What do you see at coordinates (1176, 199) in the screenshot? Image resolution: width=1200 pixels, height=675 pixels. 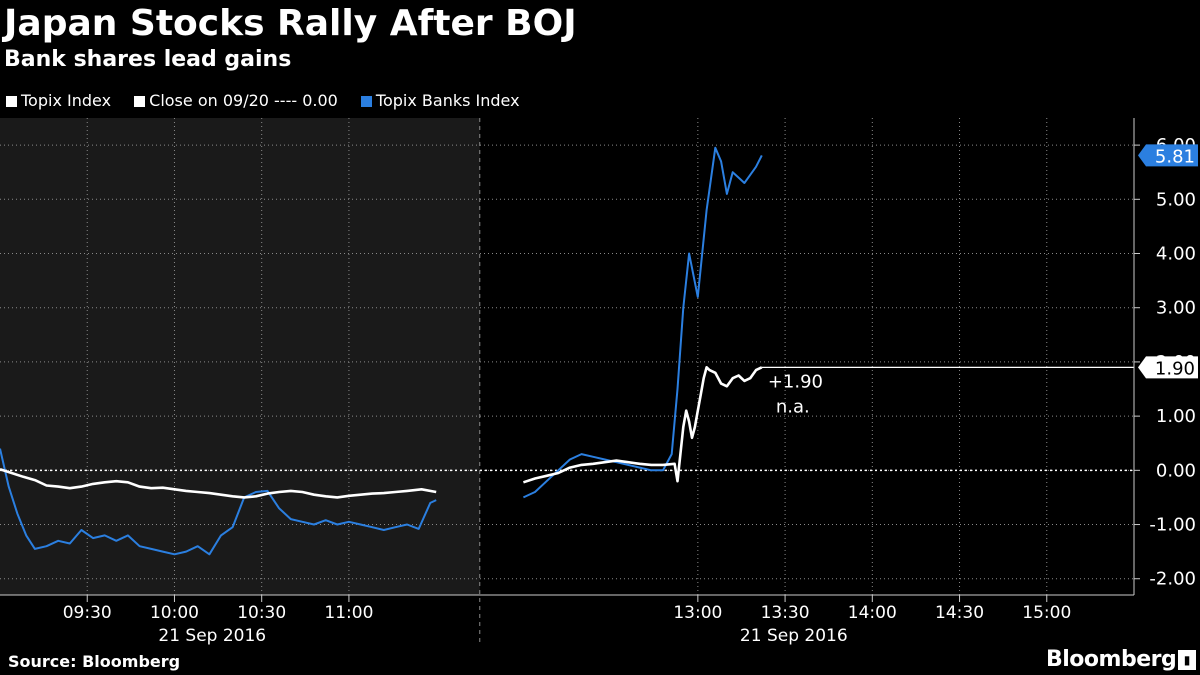 I see `y-tick-label-1: 5.00` at bounding box center [1176, 199].